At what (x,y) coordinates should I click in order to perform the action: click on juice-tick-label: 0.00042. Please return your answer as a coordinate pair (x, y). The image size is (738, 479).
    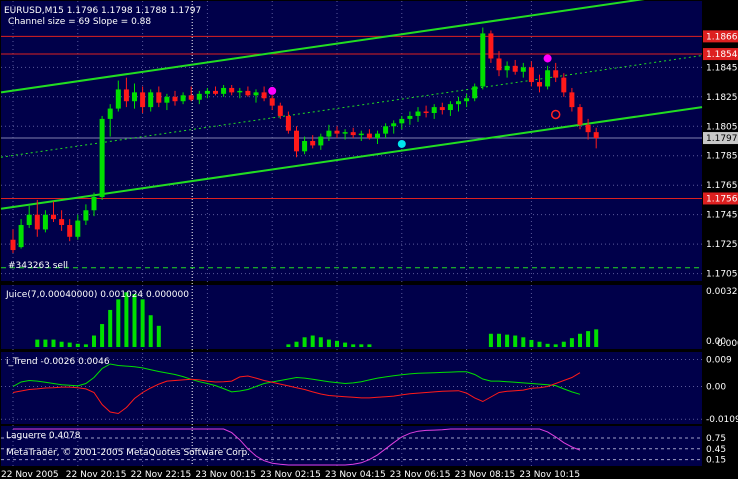
    Looking at the image, I should click on (727, 344).